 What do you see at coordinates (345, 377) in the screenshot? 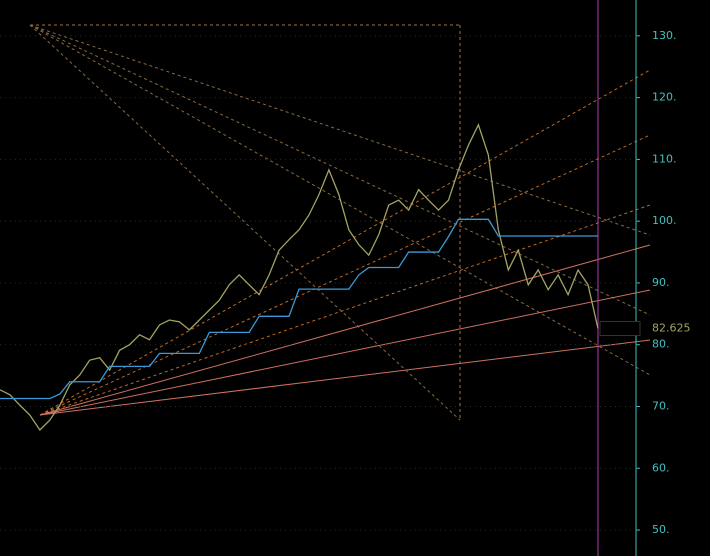
I see `fan-line` at bounding box center [345, 377].